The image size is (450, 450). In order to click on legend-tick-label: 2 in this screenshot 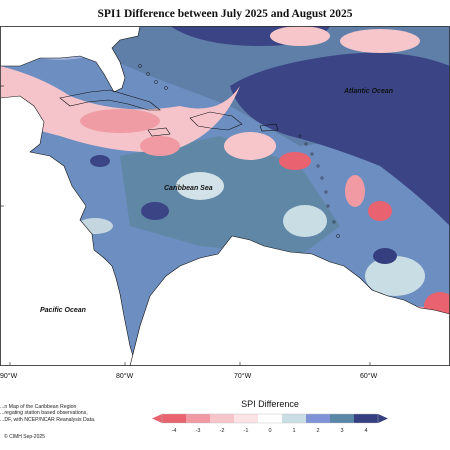, I will do `click(317, 431)`.